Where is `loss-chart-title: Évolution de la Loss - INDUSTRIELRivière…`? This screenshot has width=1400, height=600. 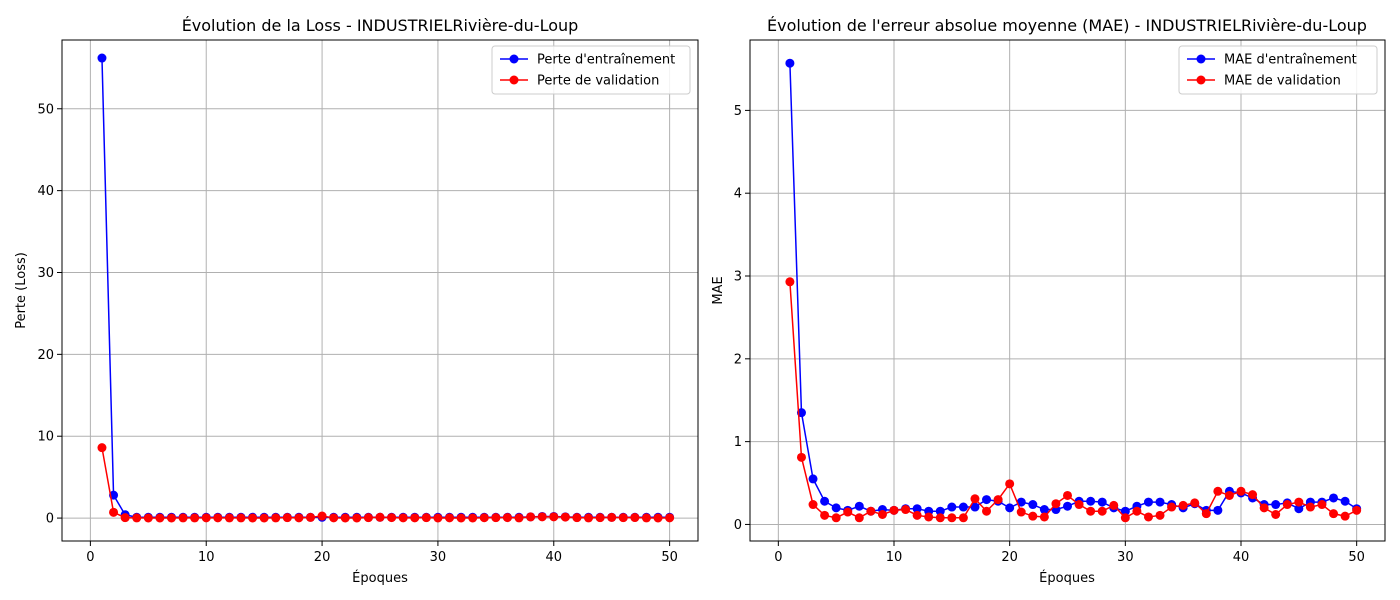
loss-chart-title: Évolution de la Loss - INDUSTRIELRivière… is located at coordinates (380, 25).